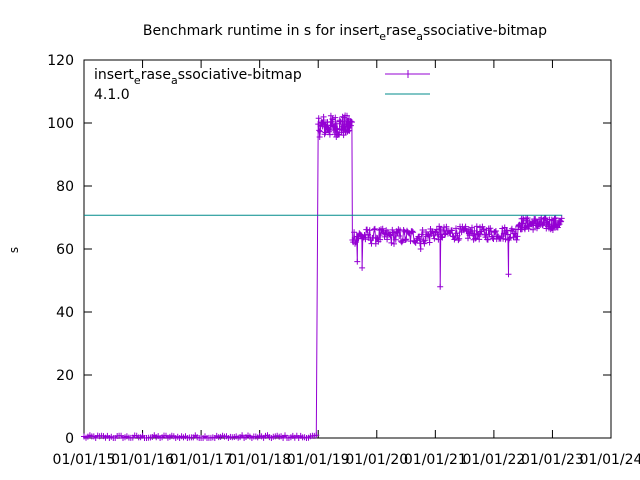 The height and width of the screenshot is (480, 640). I want to click on y-tick-label: 20, so click(65, 376).